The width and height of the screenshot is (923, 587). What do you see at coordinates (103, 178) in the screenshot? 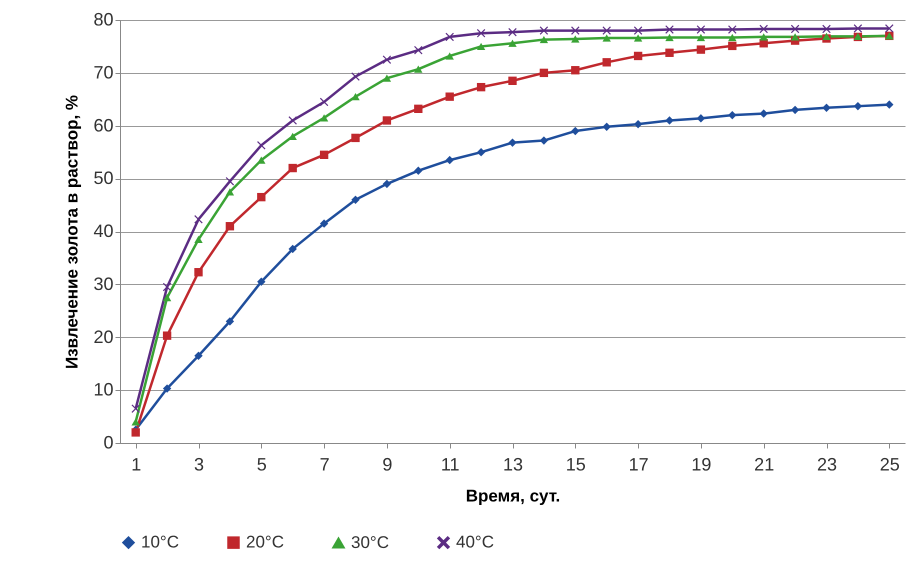
I see `y-tick-label: 50` at bounding box center [103, 178].